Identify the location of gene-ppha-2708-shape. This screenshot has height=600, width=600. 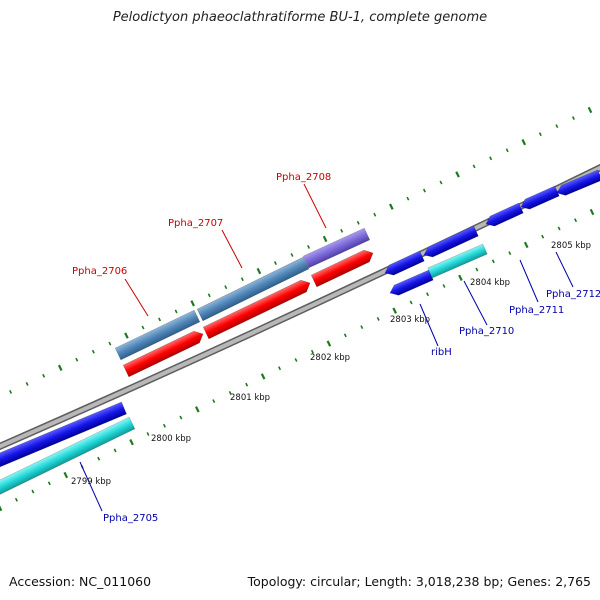
(342, 268).